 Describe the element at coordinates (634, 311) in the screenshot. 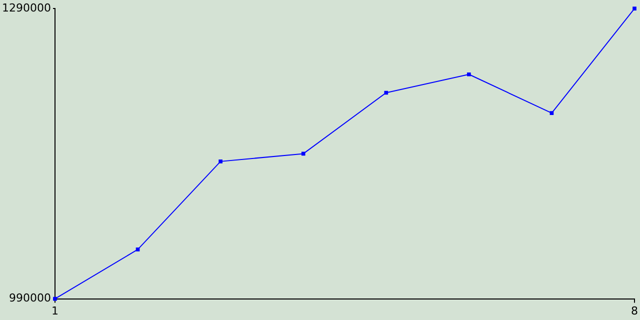

I see `x-tick-label: 8` at that location.